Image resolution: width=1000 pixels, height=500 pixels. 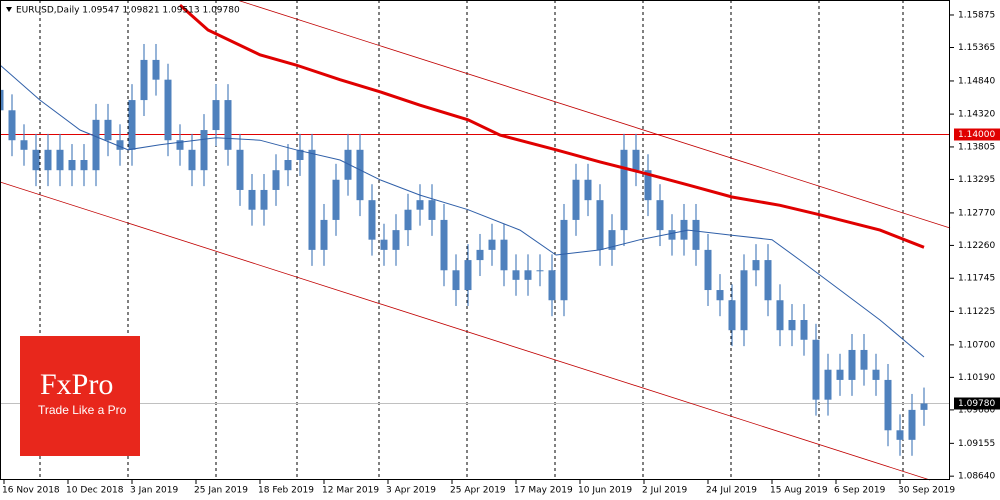 I want to click on last-price-box, so click(x=977, y=403).